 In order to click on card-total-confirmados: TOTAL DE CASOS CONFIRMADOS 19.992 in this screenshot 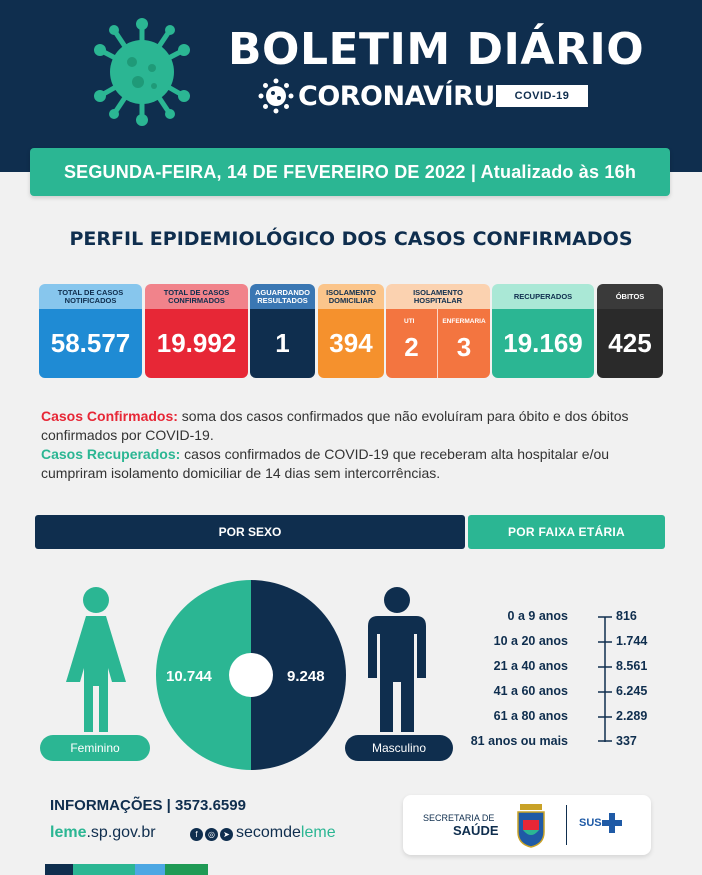, I will do `click(196, 331)`.